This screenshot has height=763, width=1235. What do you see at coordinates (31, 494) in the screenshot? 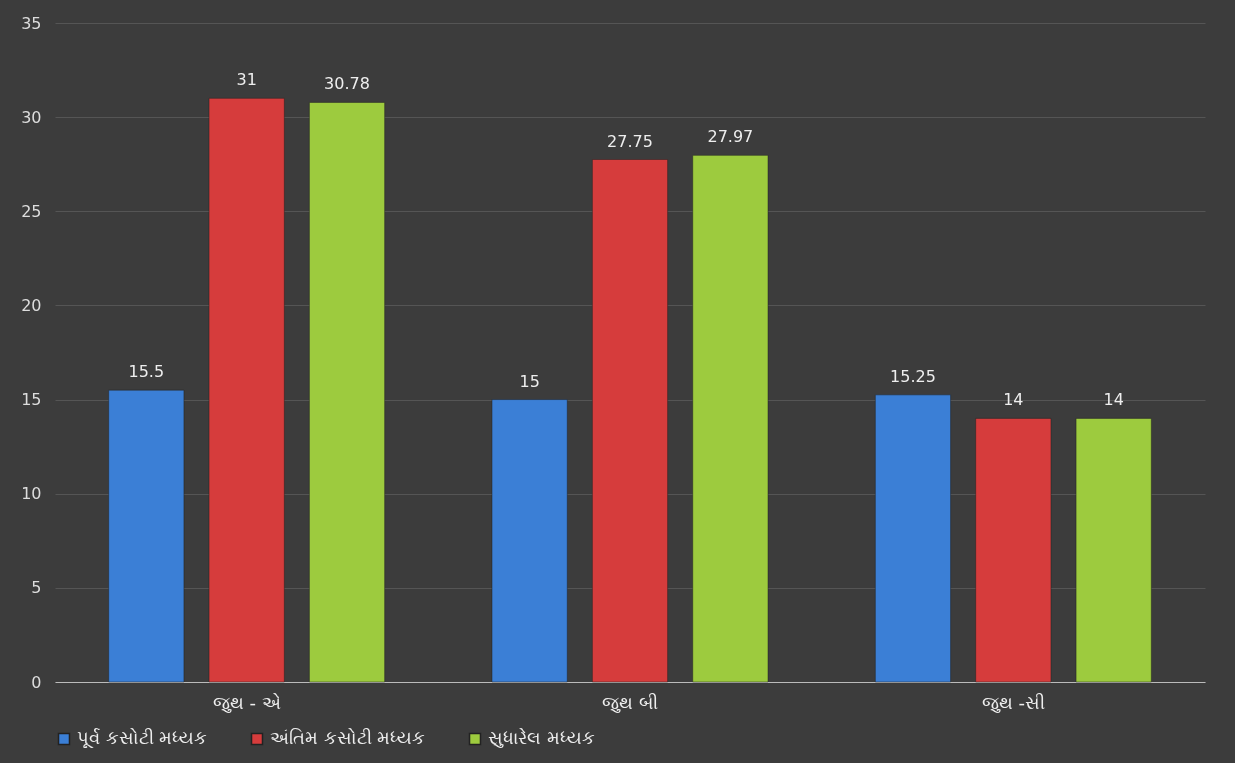
I see `y-tick-label: 10` at bounding box center [31, 494].